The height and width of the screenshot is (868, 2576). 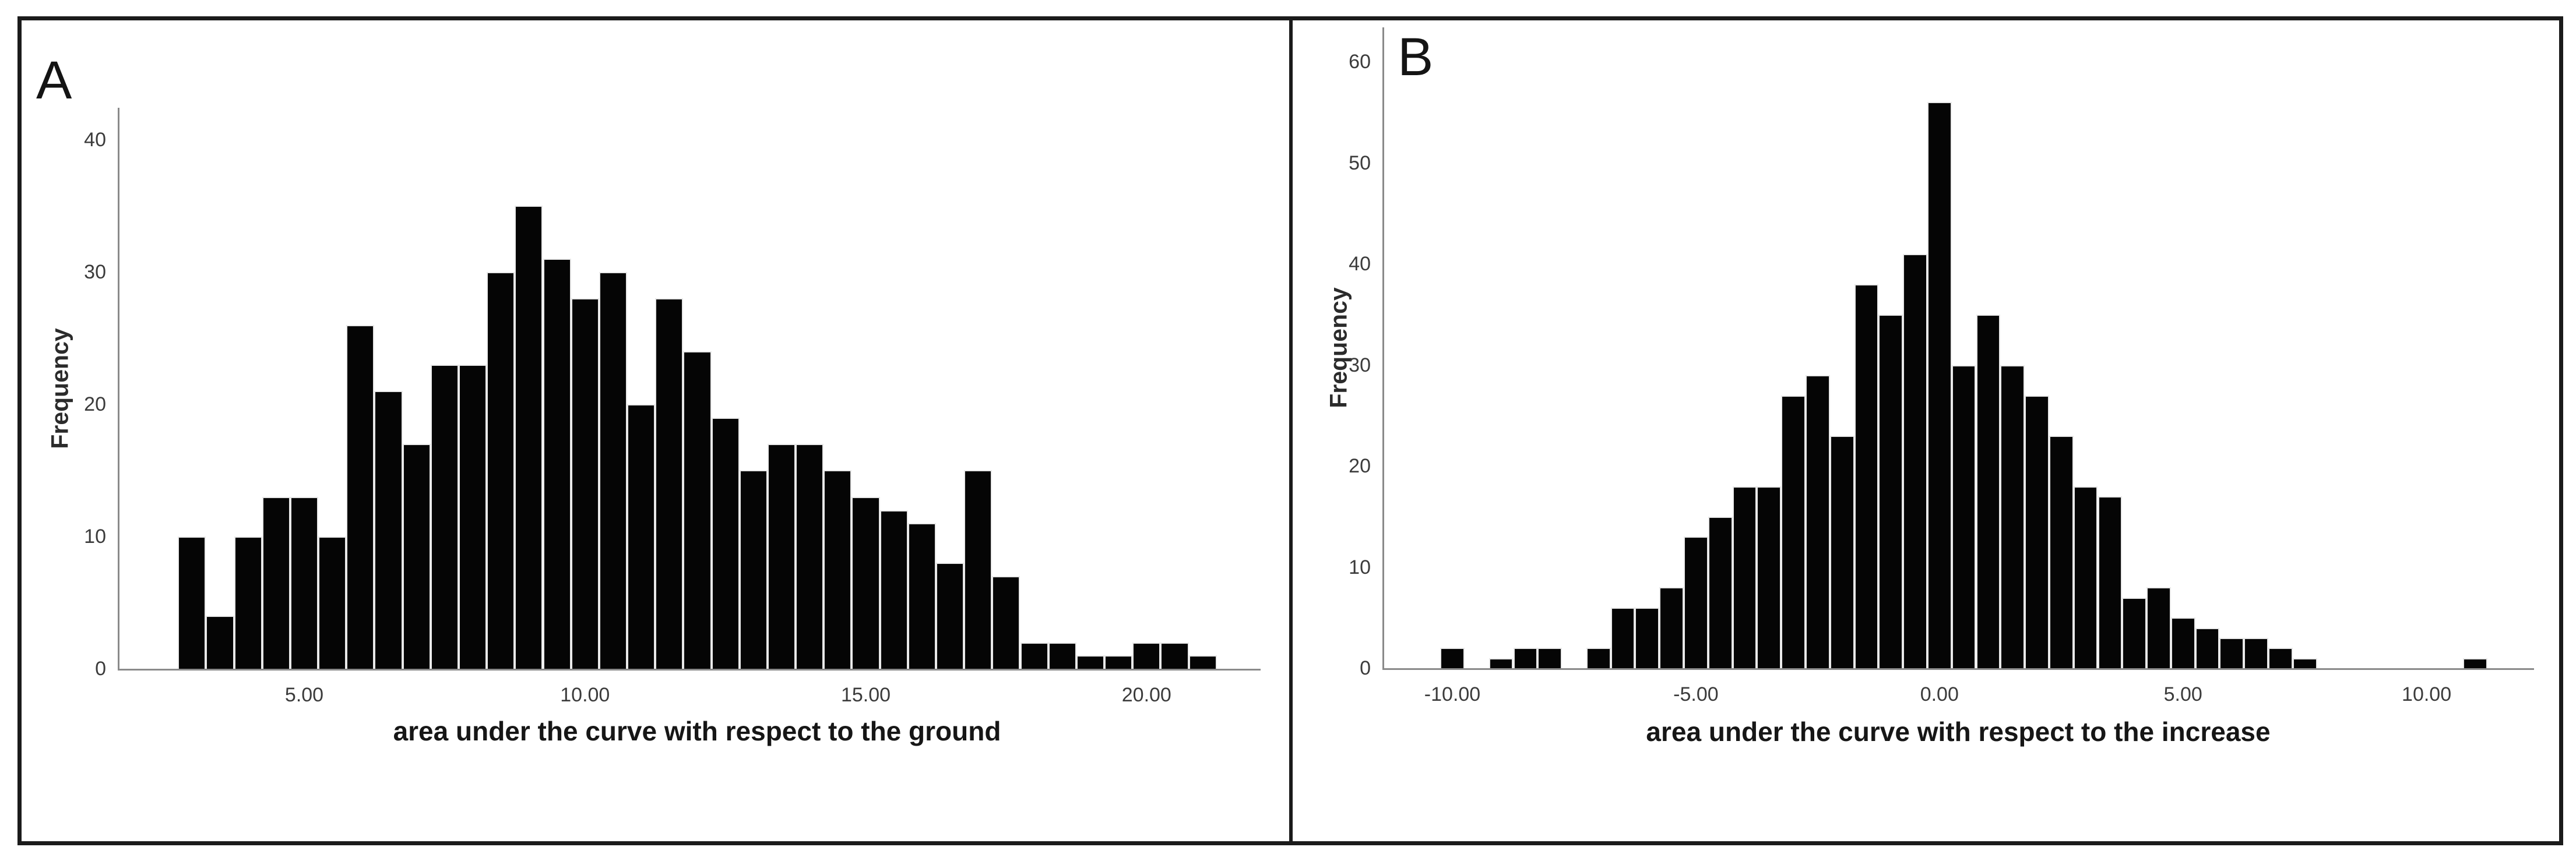 What do you see at coordinates (1383, 348) in the screenshot?
I see `y-axis-line-b` at bounding box center [1383, 348].